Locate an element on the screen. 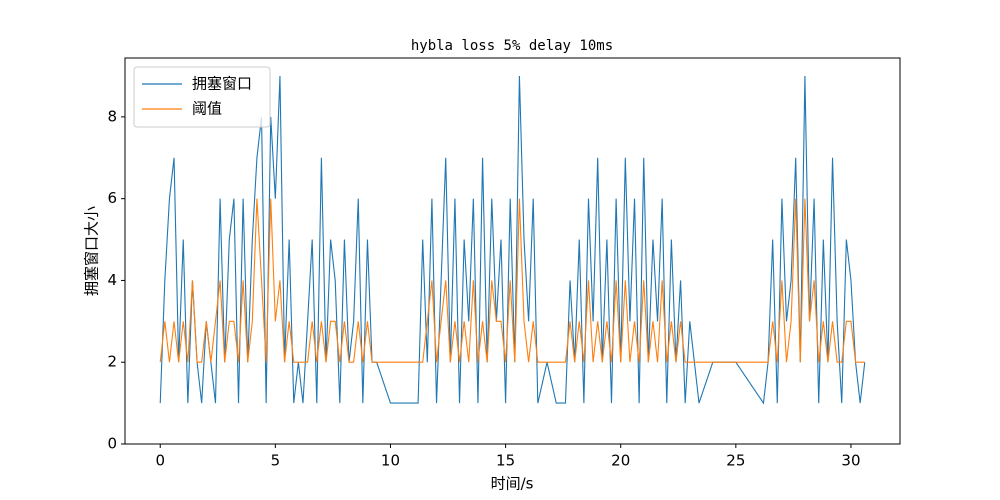  legend-box is located at coordinates (202, 97).